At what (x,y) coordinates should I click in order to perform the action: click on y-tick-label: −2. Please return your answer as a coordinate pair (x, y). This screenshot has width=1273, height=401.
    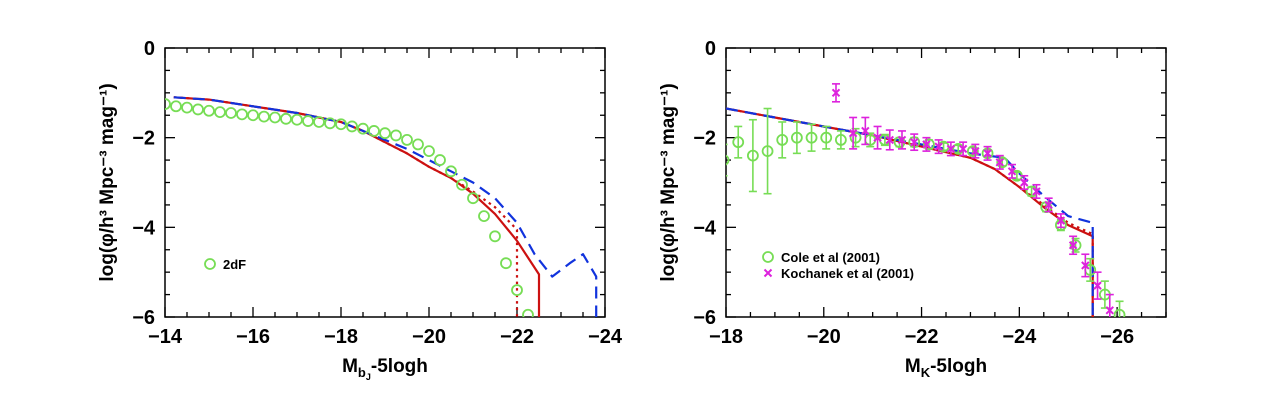
    Looking at the image, I should click on (143, 139).